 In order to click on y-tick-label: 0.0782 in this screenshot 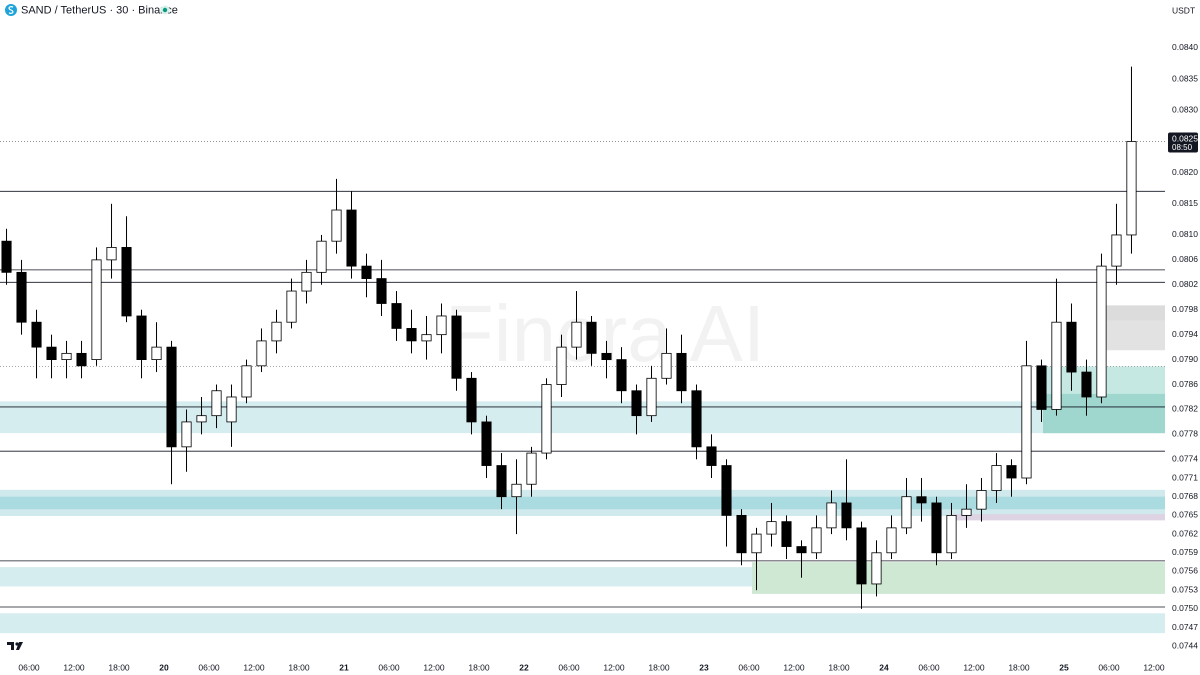, I will do `click(1185, 409)`.